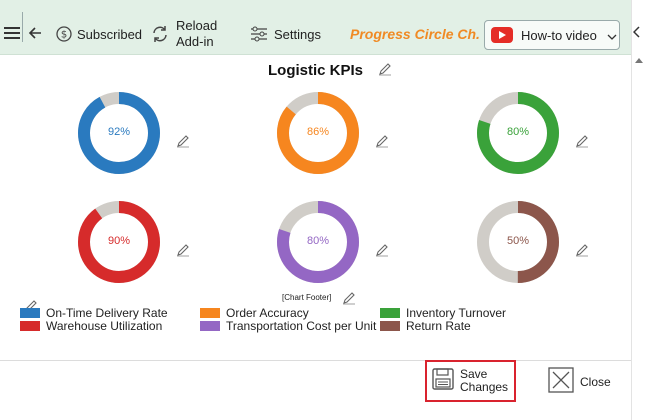 This screenshot has height=420, width=650. What do you see at coordinates (110, 34) in the screenshot?
I see `subscribed-label: Subscribed` at bounding box center [110, 34].